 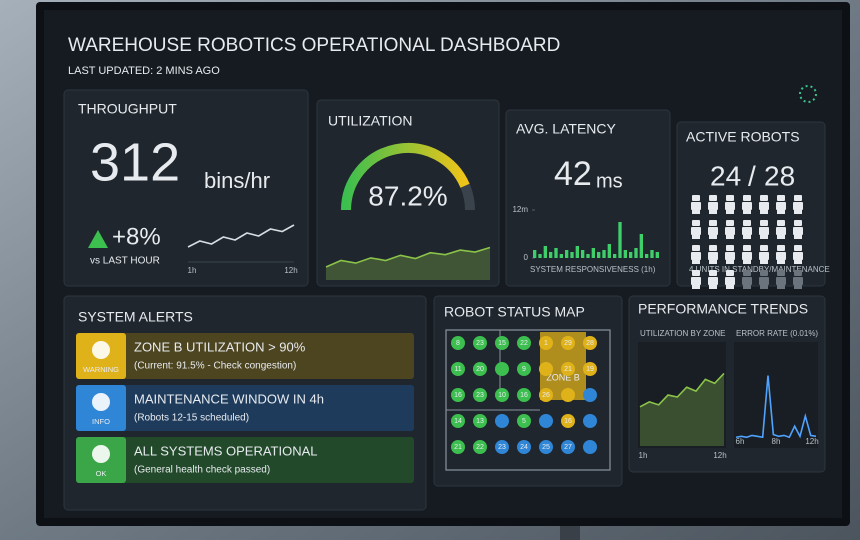 What do you see at coordinates (101, 421) in the screenshot?
I see `alert-badge-label: INFO` at bounding box center [101, 421].